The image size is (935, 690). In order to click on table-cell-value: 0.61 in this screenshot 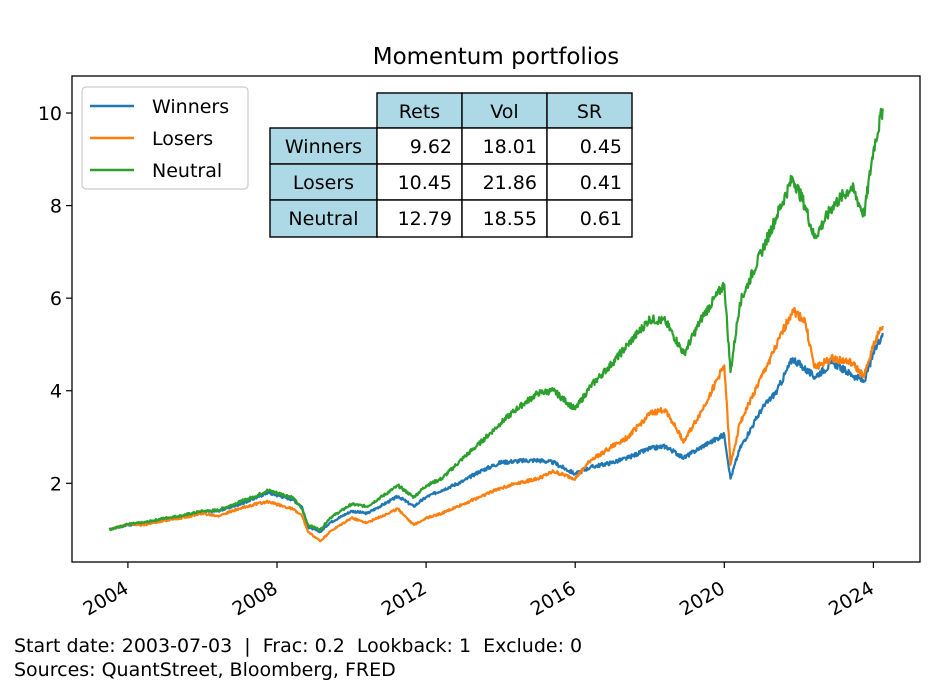, I will do `click(601, 219)`.